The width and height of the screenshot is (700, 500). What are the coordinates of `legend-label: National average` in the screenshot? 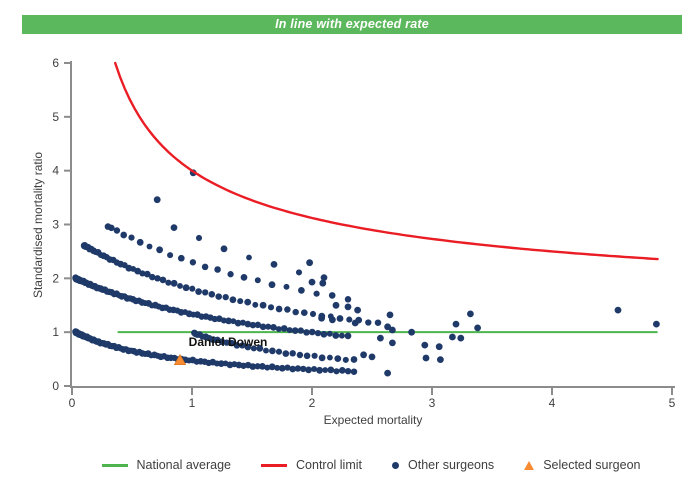 It's located at (184, 465).